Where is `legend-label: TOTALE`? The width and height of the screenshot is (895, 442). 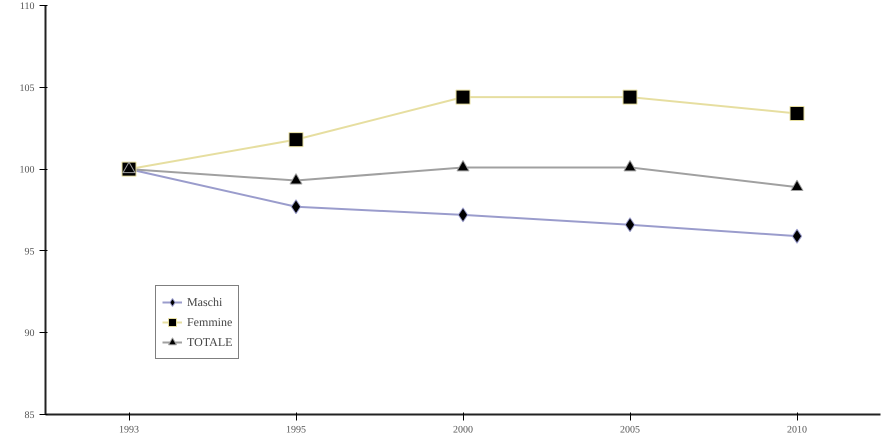
legend-label: TOTALE is located at coordinates (209, 342).